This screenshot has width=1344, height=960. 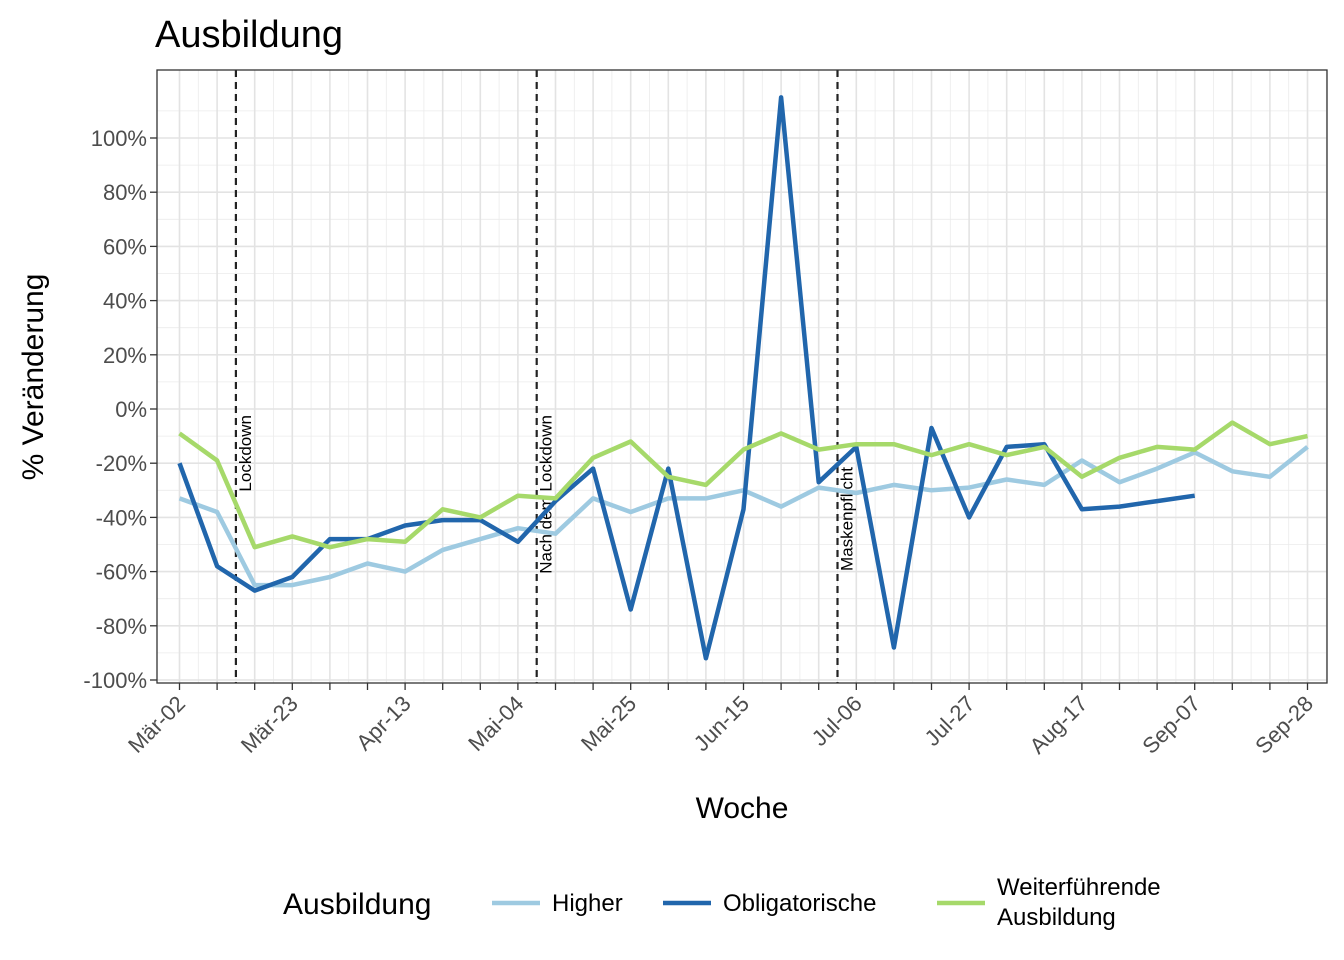 I want to click on series-line-weiterf-hrende-ausbildung, so click(x=743, y=485).